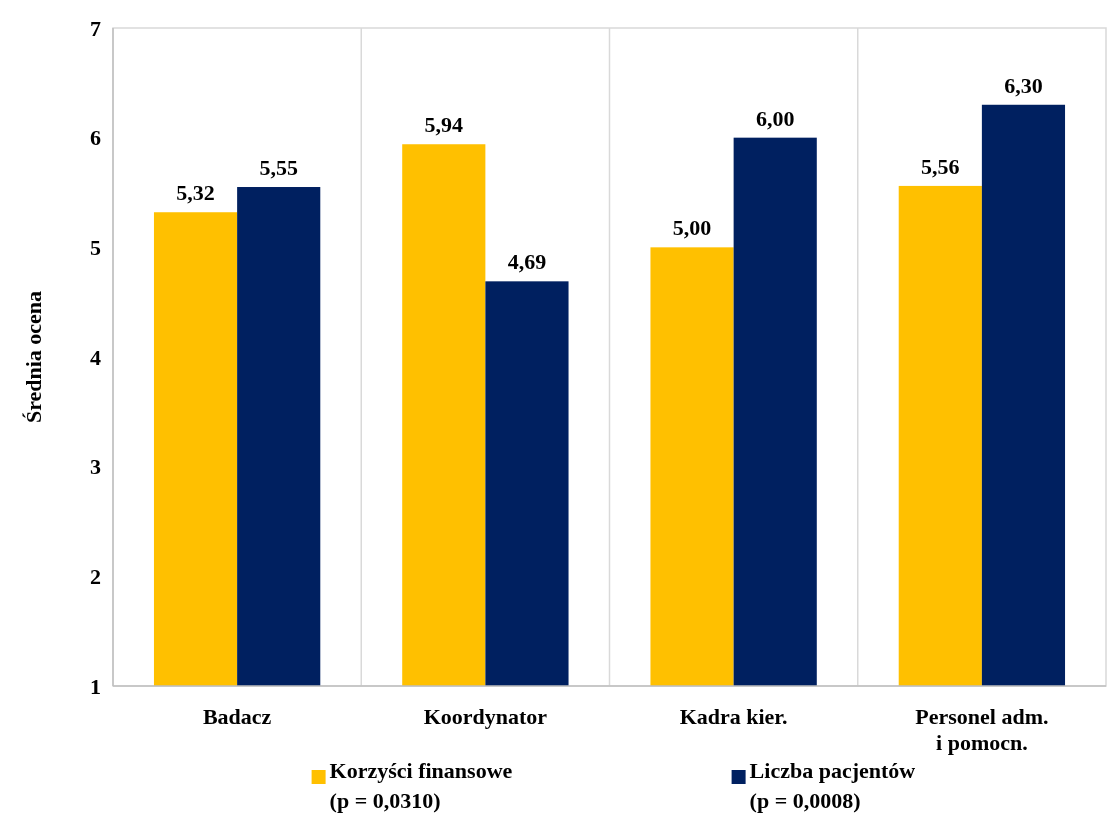 The width and height of the screenshot is (1118, 839). Describe the element at coordinates (95, 467) in the screenshot. I see `y-tick-label: 3` at that location.